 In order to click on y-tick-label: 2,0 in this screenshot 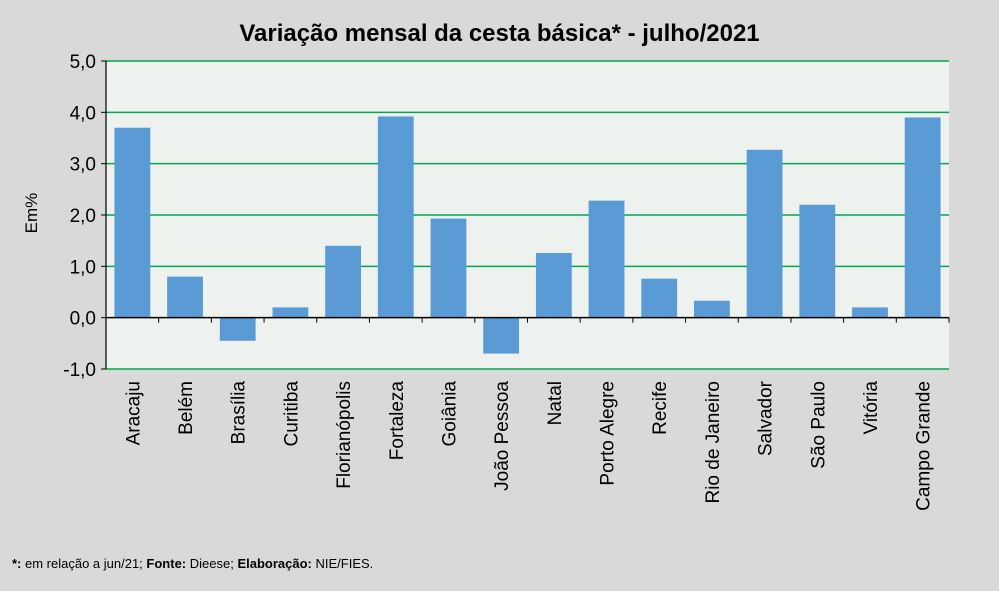, I will do `click(83, 216)`.